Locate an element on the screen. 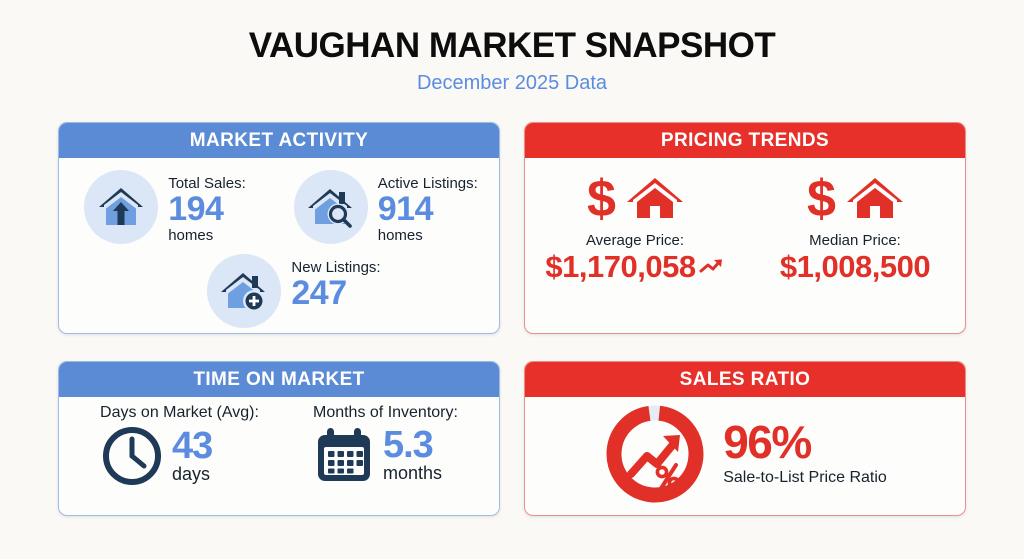  house-up-arrow-icon is located at coordinates (121, 207).